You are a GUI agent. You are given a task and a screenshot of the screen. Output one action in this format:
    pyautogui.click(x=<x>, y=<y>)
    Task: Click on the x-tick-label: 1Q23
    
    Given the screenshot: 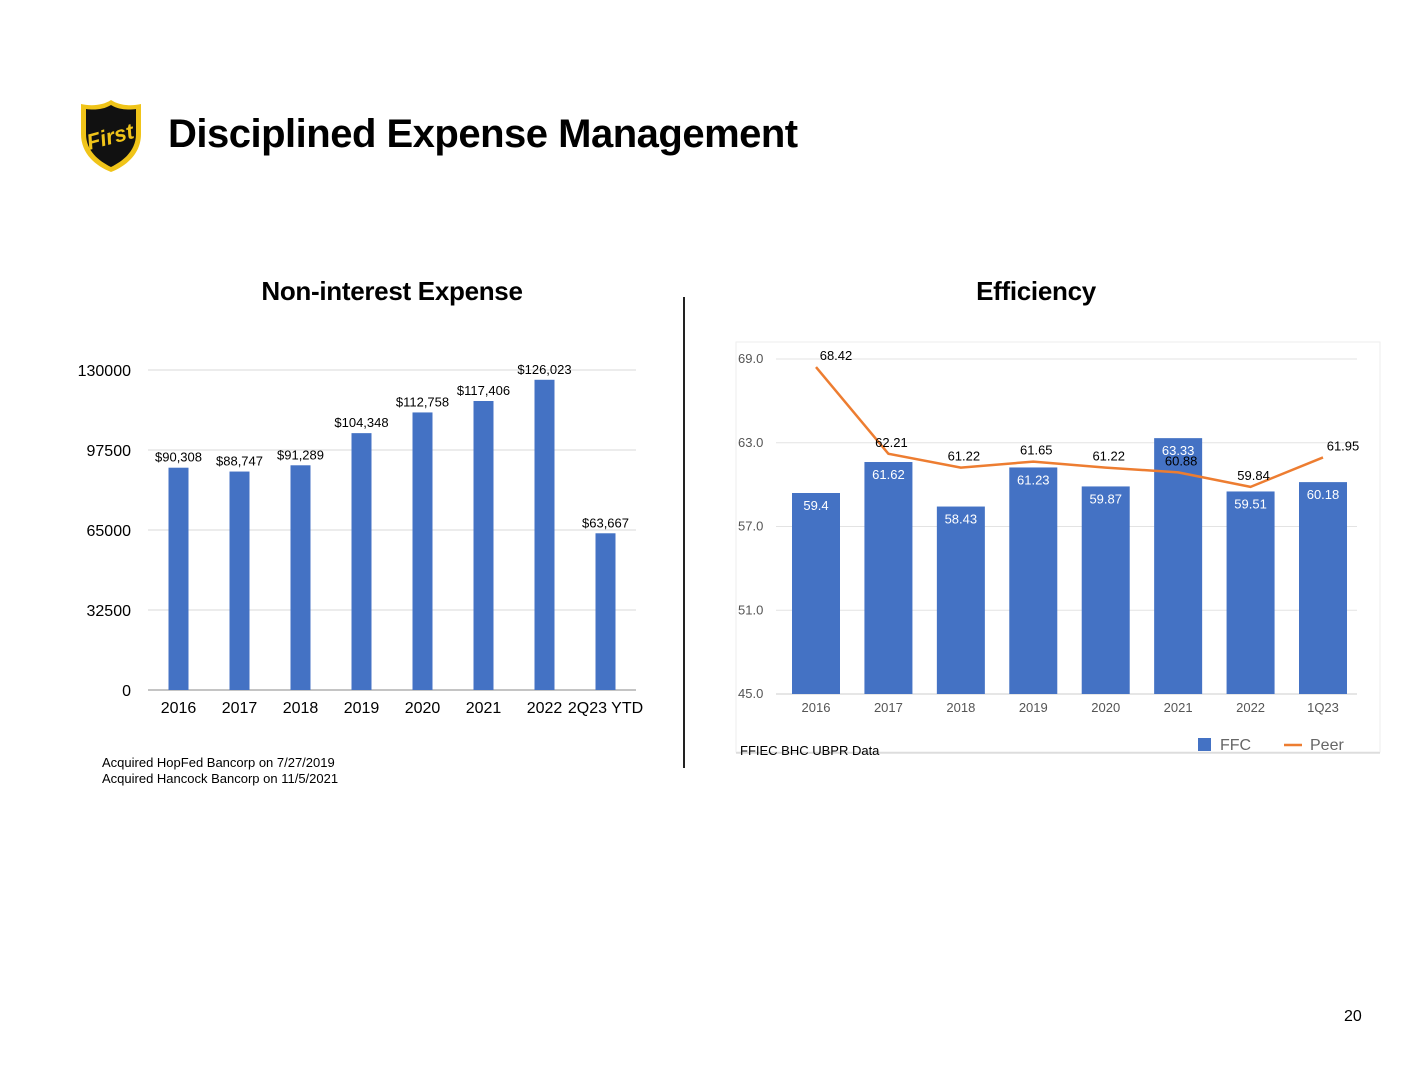 What is the action you would take?
    pyautogui.click(x=1323, y=707)
    